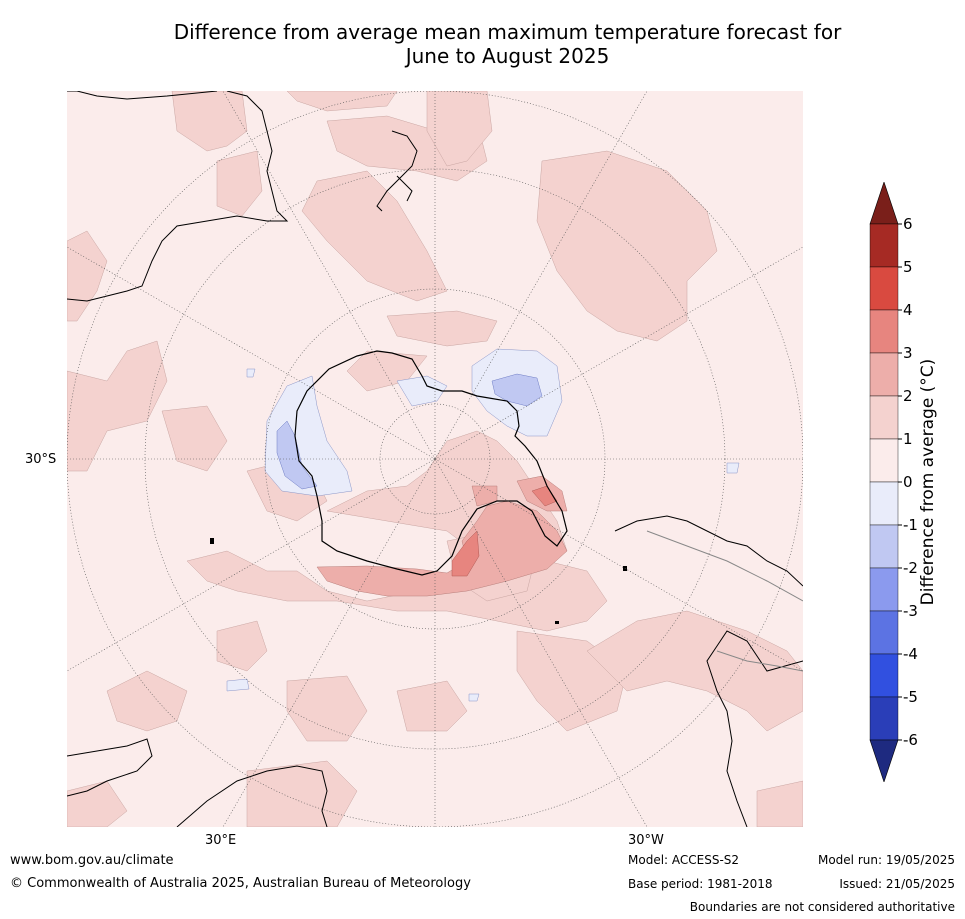 The image size is (965, 919). I want to click on lon-label-30e: 30°E, so click(221, 840).